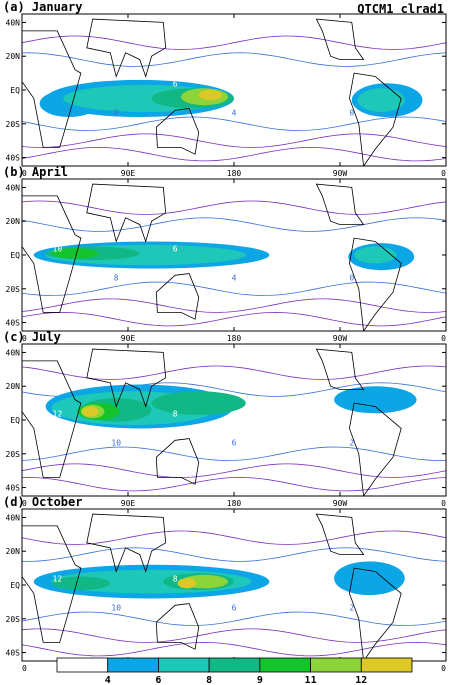 The image size is (450, 685). I want to click on colorbar-label: 8, so click(209, 680).